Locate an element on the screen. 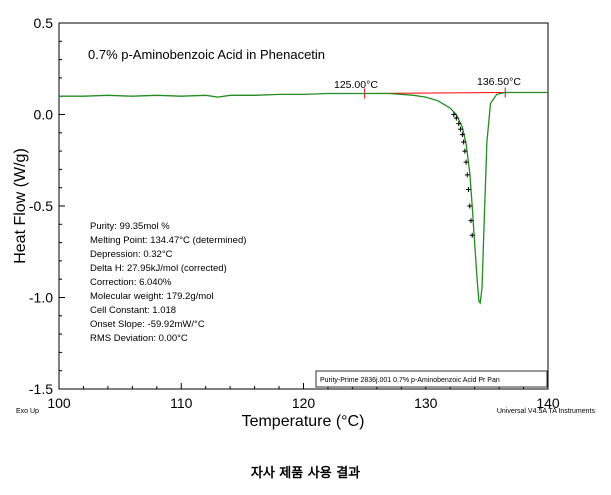 This screenshot has height=495, width=611. x-tick-label: 130 is located at coordinates (426, 403).